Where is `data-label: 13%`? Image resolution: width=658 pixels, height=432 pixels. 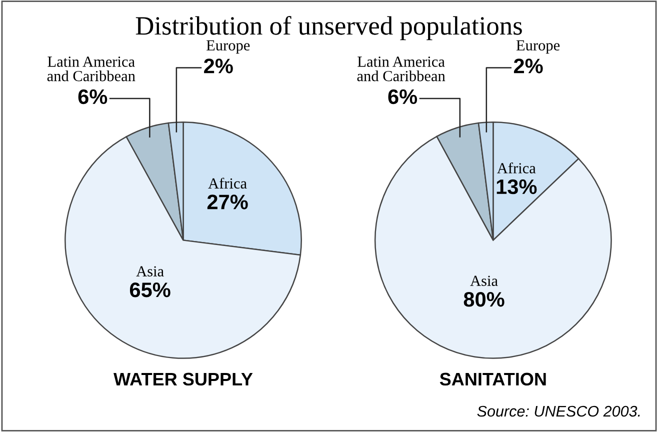
data-label: 13% is located at coordinates (516, 186).